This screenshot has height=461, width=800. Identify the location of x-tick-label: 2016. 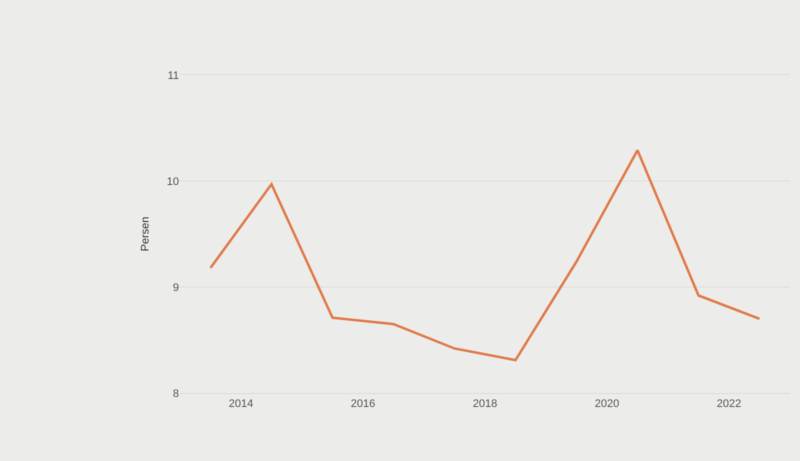
(363, 404).